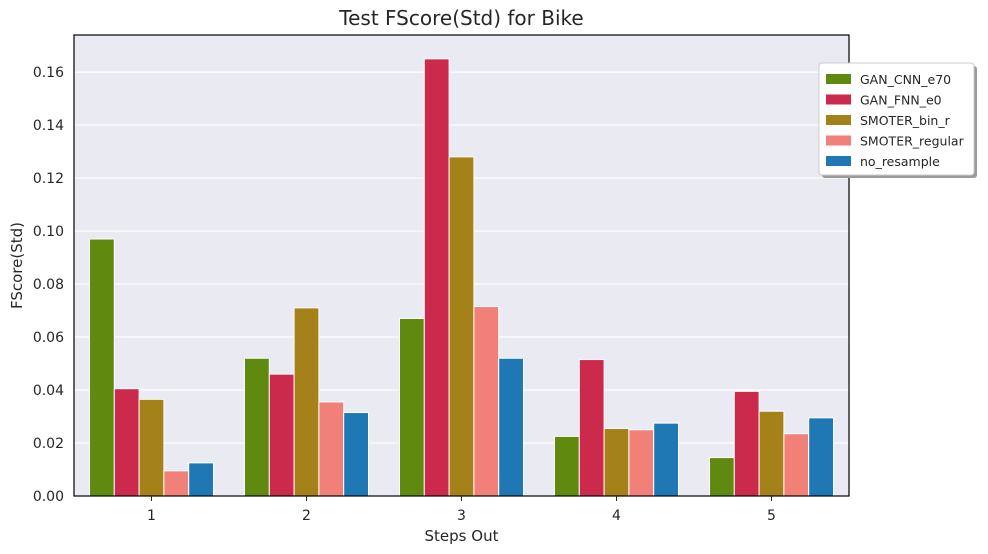  I want to click on y-tick-label: 0.08, so click(48, 285).